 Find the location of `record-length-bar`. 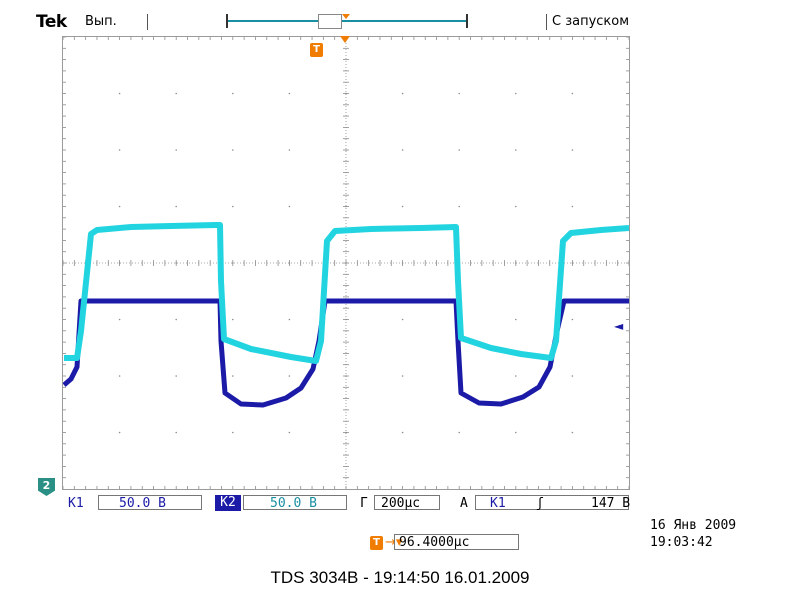

record-length-bar is located at coordinates (347, 21).